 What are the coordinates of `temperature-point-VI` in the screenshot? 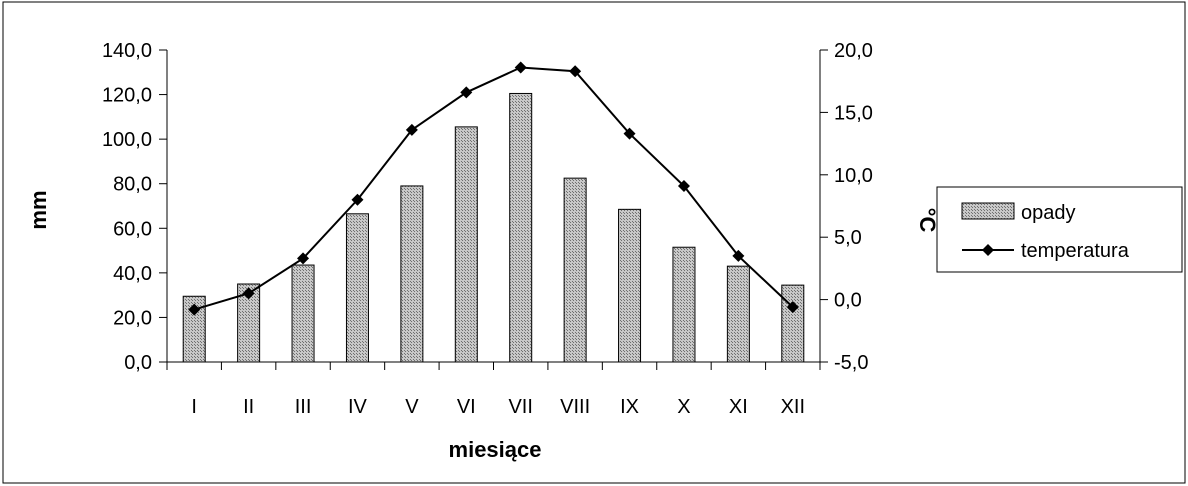 It's located at (466, 92).